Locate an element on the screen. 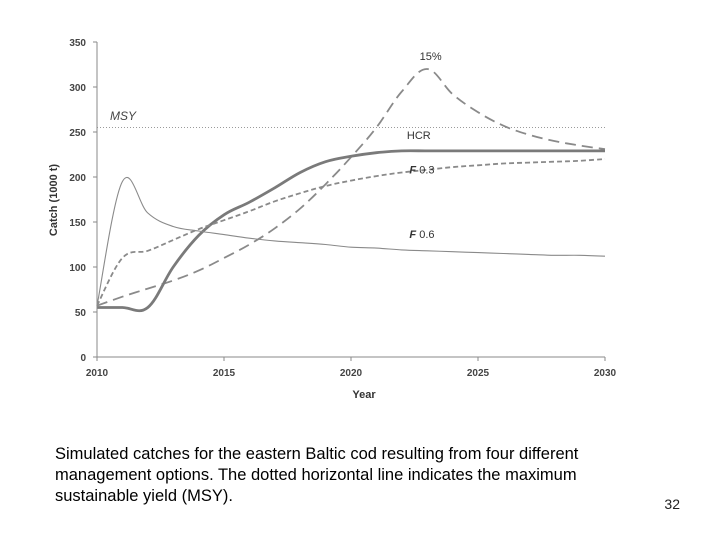  x-tick-label: 2010 is located at coordinates (97, 373).